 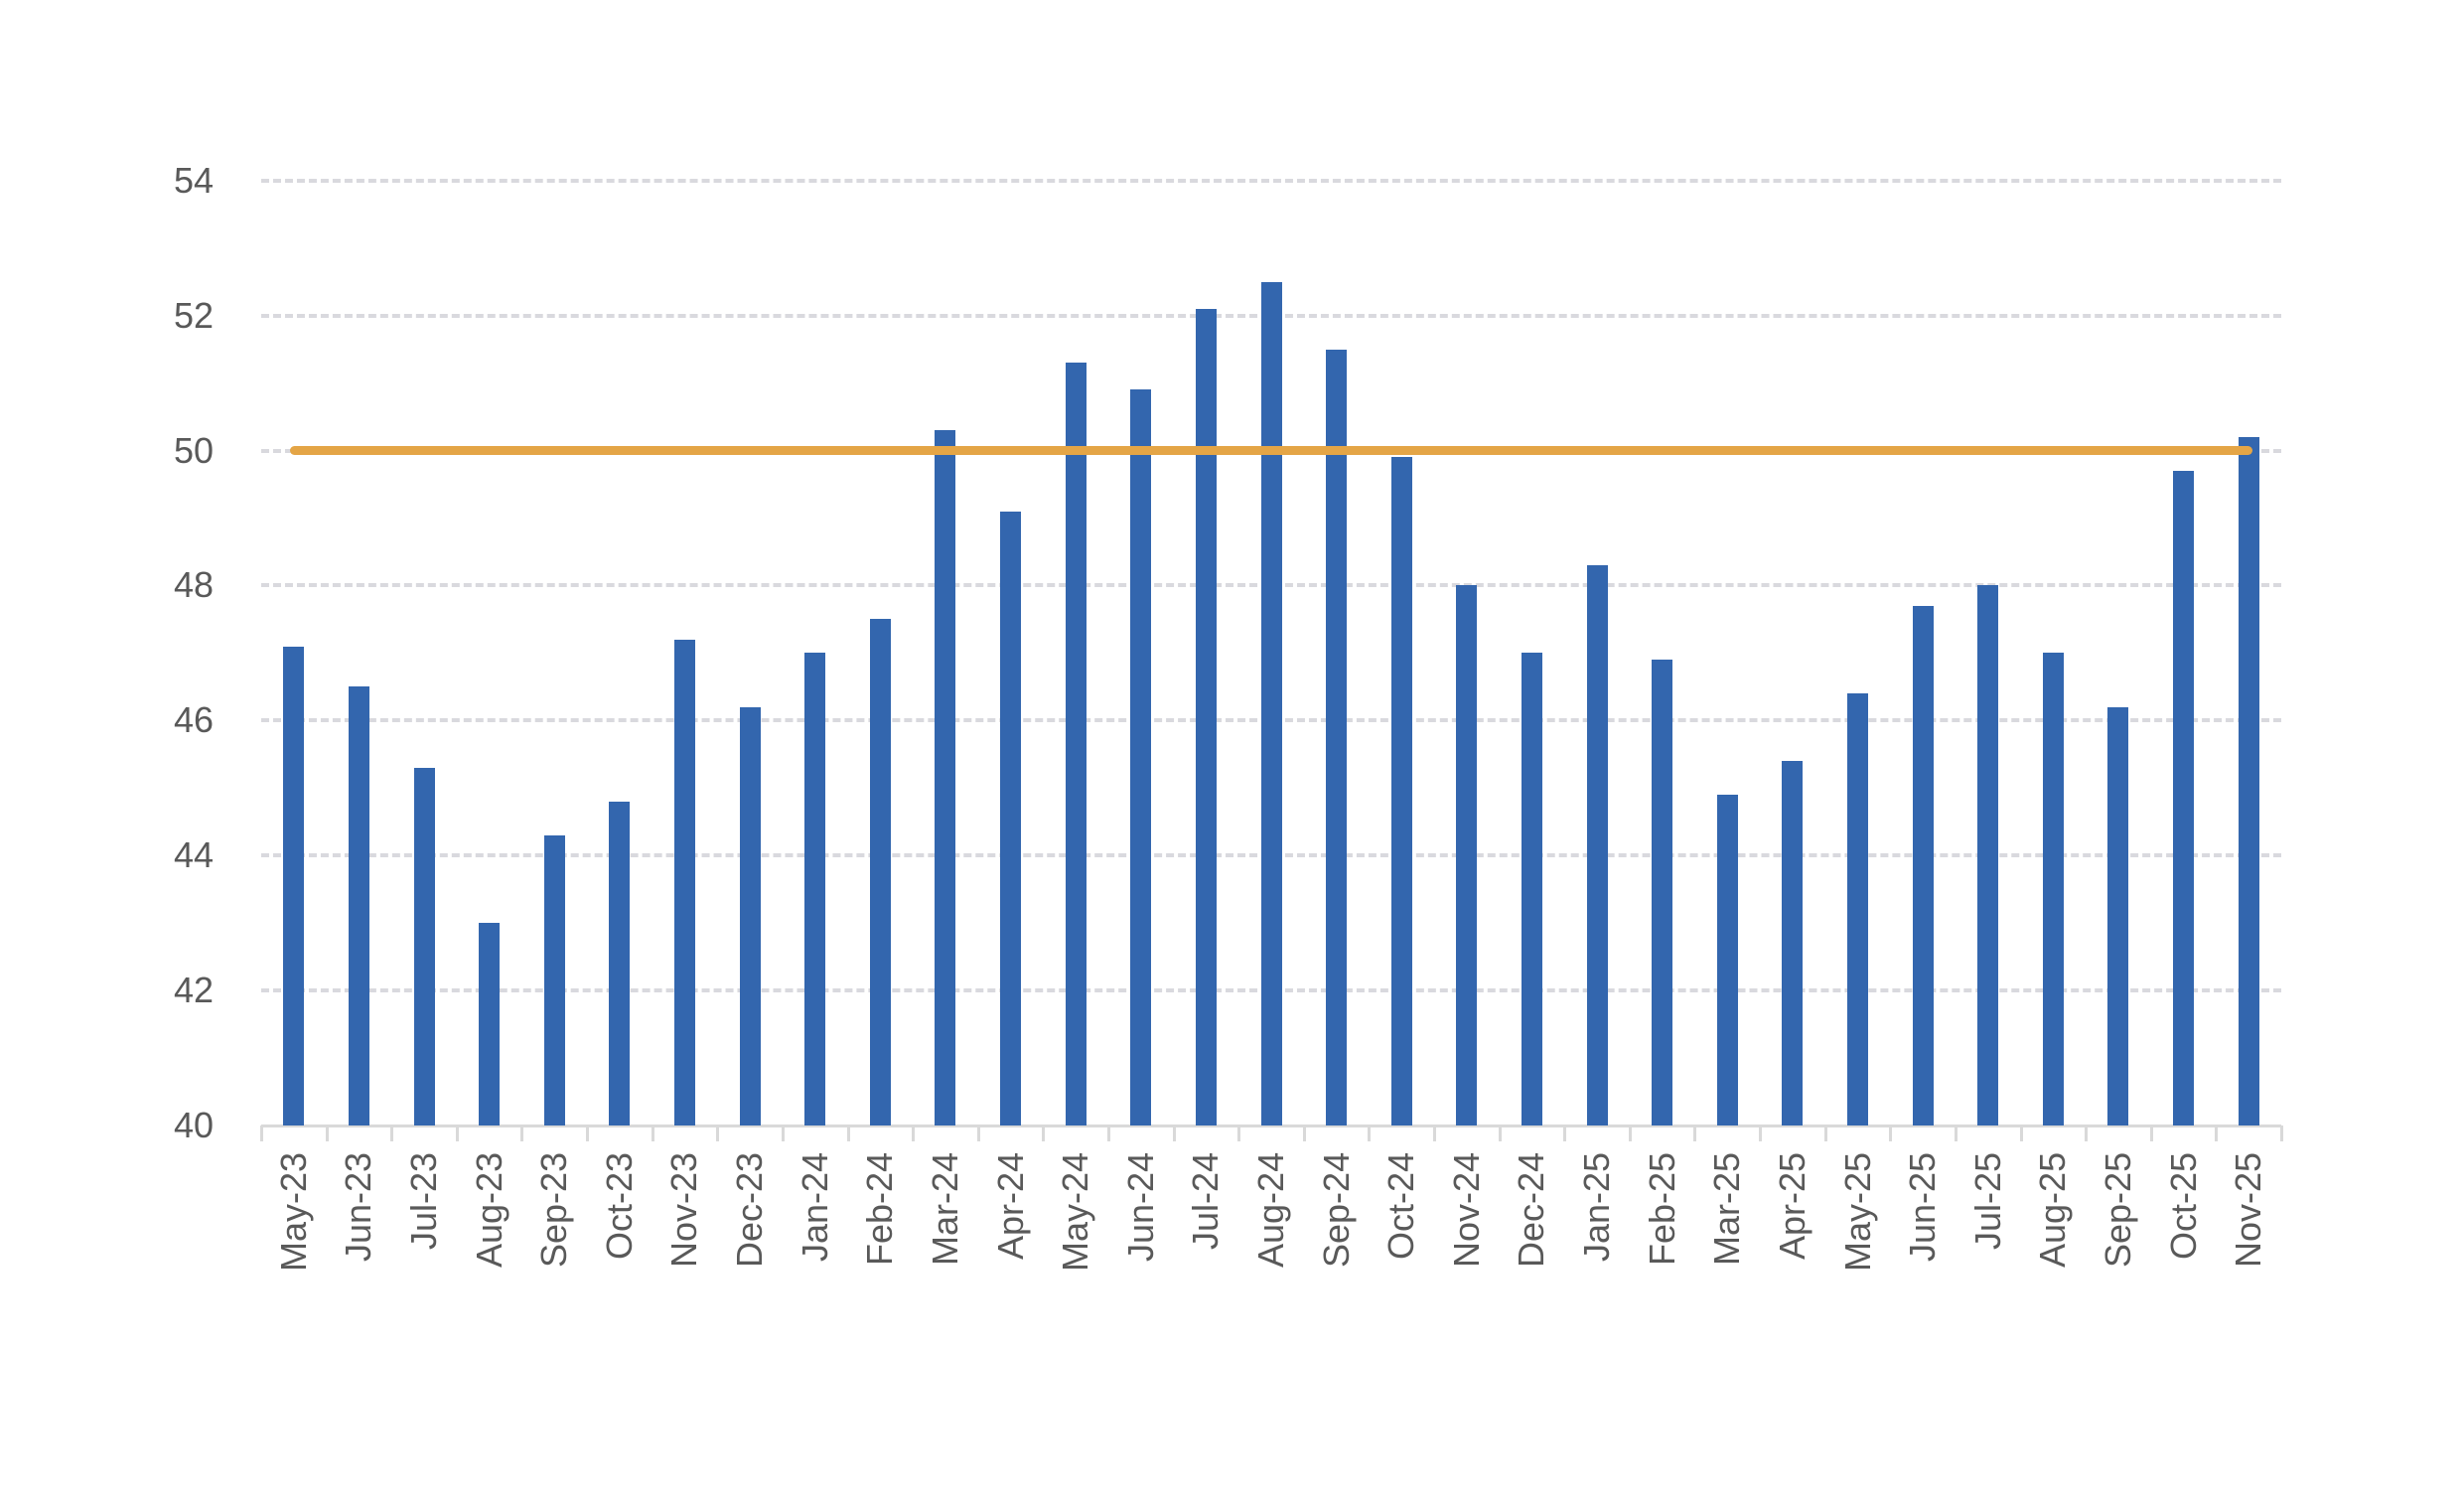 What do you see at coordinates (814, 1206) in the screenshot?
I see `x-axis-tick-label: Jan-24` at bounding box center [814, 1206].